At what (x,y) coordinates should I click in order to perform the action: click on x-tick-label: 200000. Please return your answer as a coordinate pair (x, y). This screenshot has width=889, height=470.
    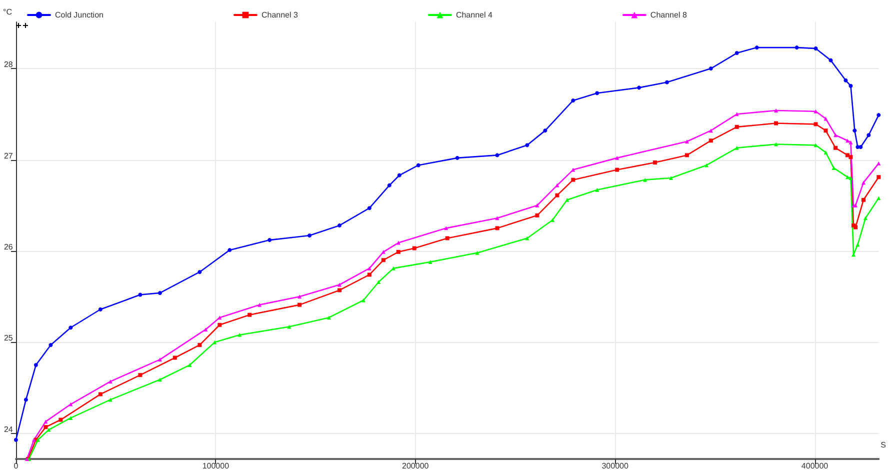
    Looking at the image, I should click on (416, 466).